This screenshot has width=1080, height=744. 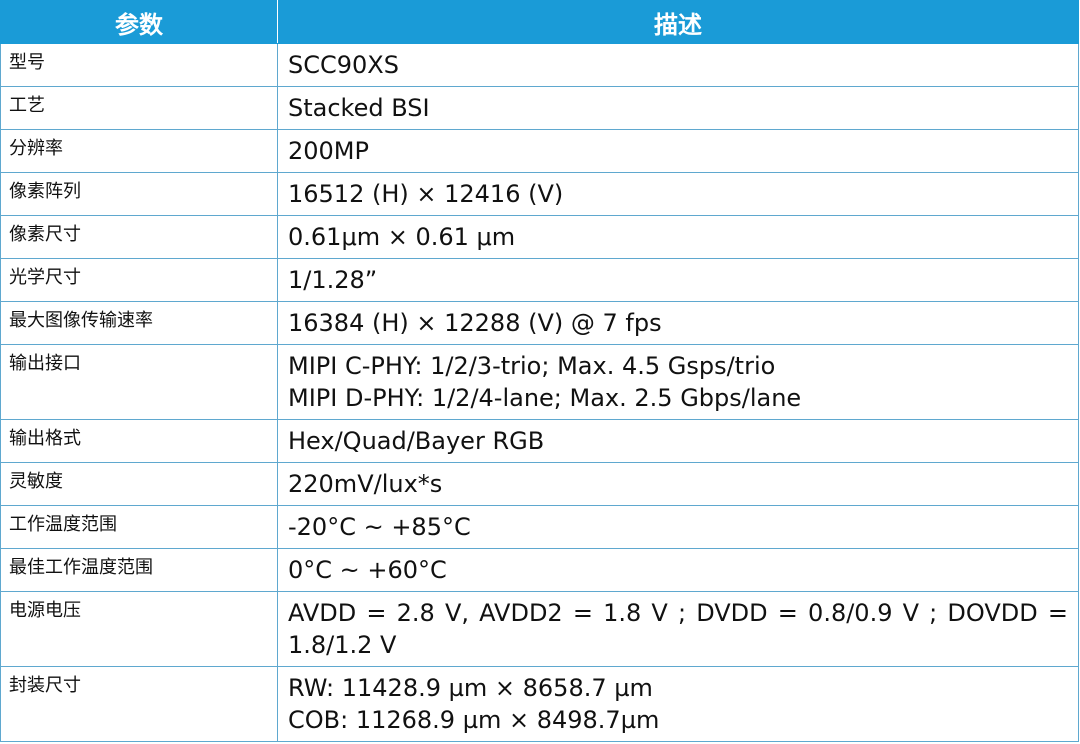 I want to click on table-row: 像素阵列 16512 (H) × 12416 (V), so click(x=539, y=194).